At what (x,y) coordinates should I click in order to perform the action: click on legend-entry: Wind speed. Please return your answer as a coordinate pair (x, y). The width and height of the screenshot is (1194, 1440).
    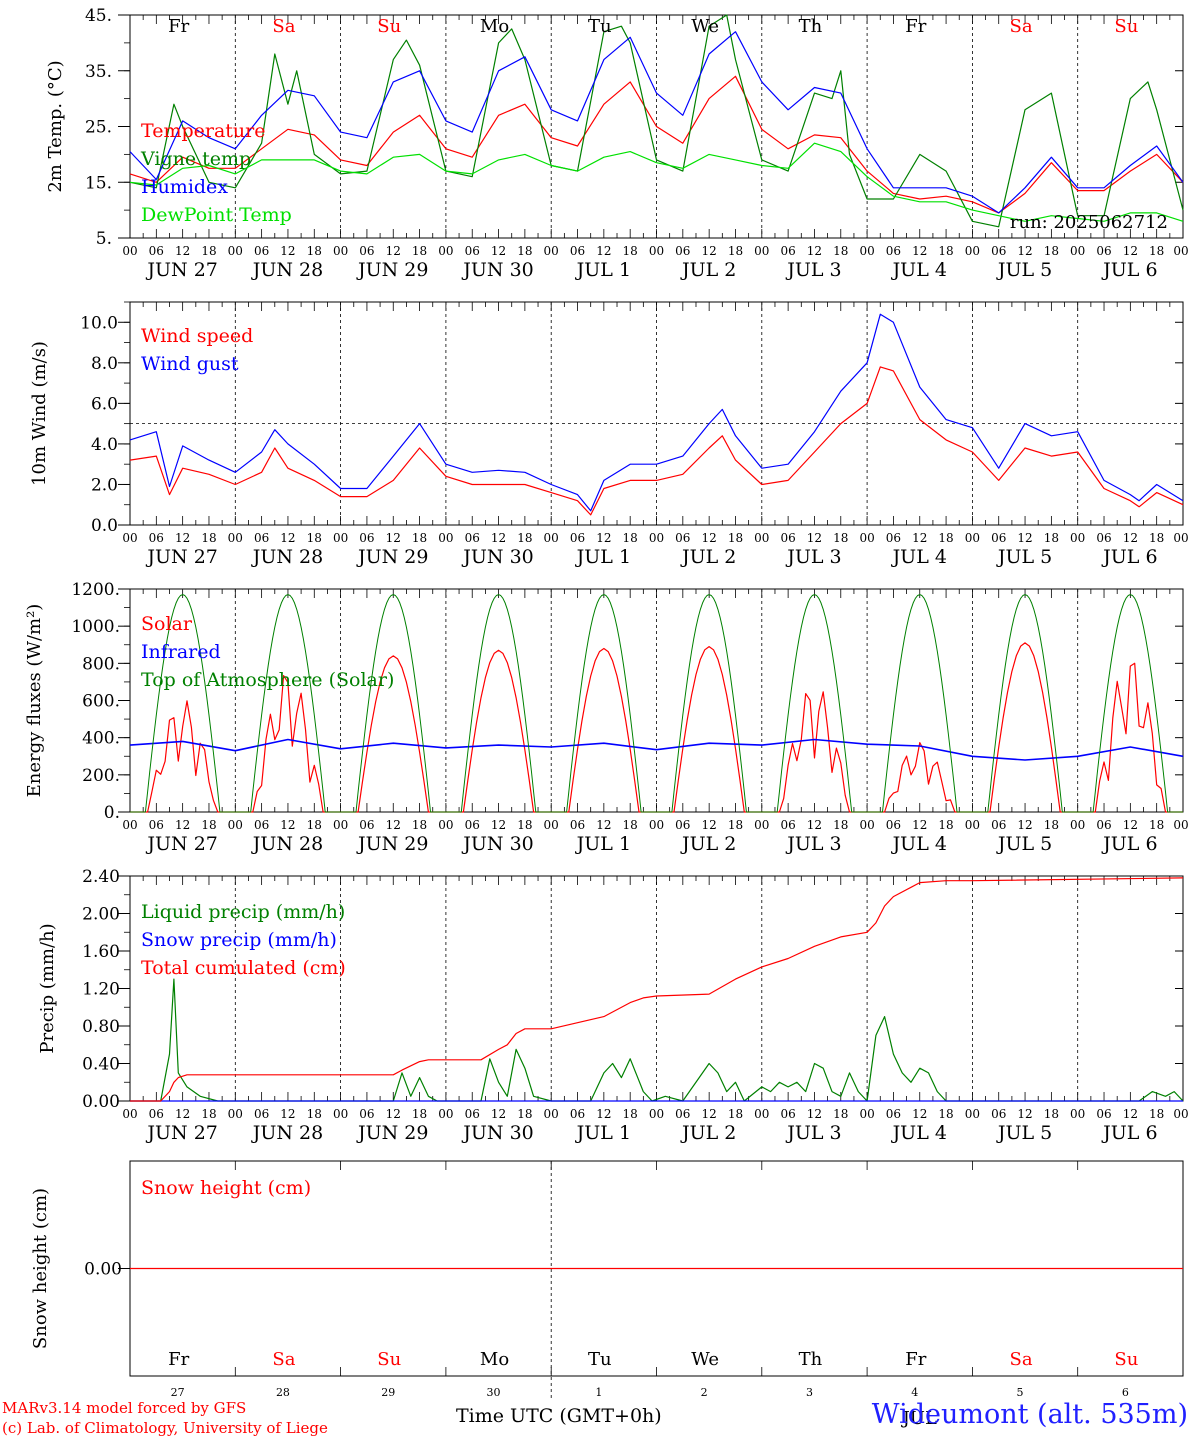
    Looking at the image, I should click on (197, 336).